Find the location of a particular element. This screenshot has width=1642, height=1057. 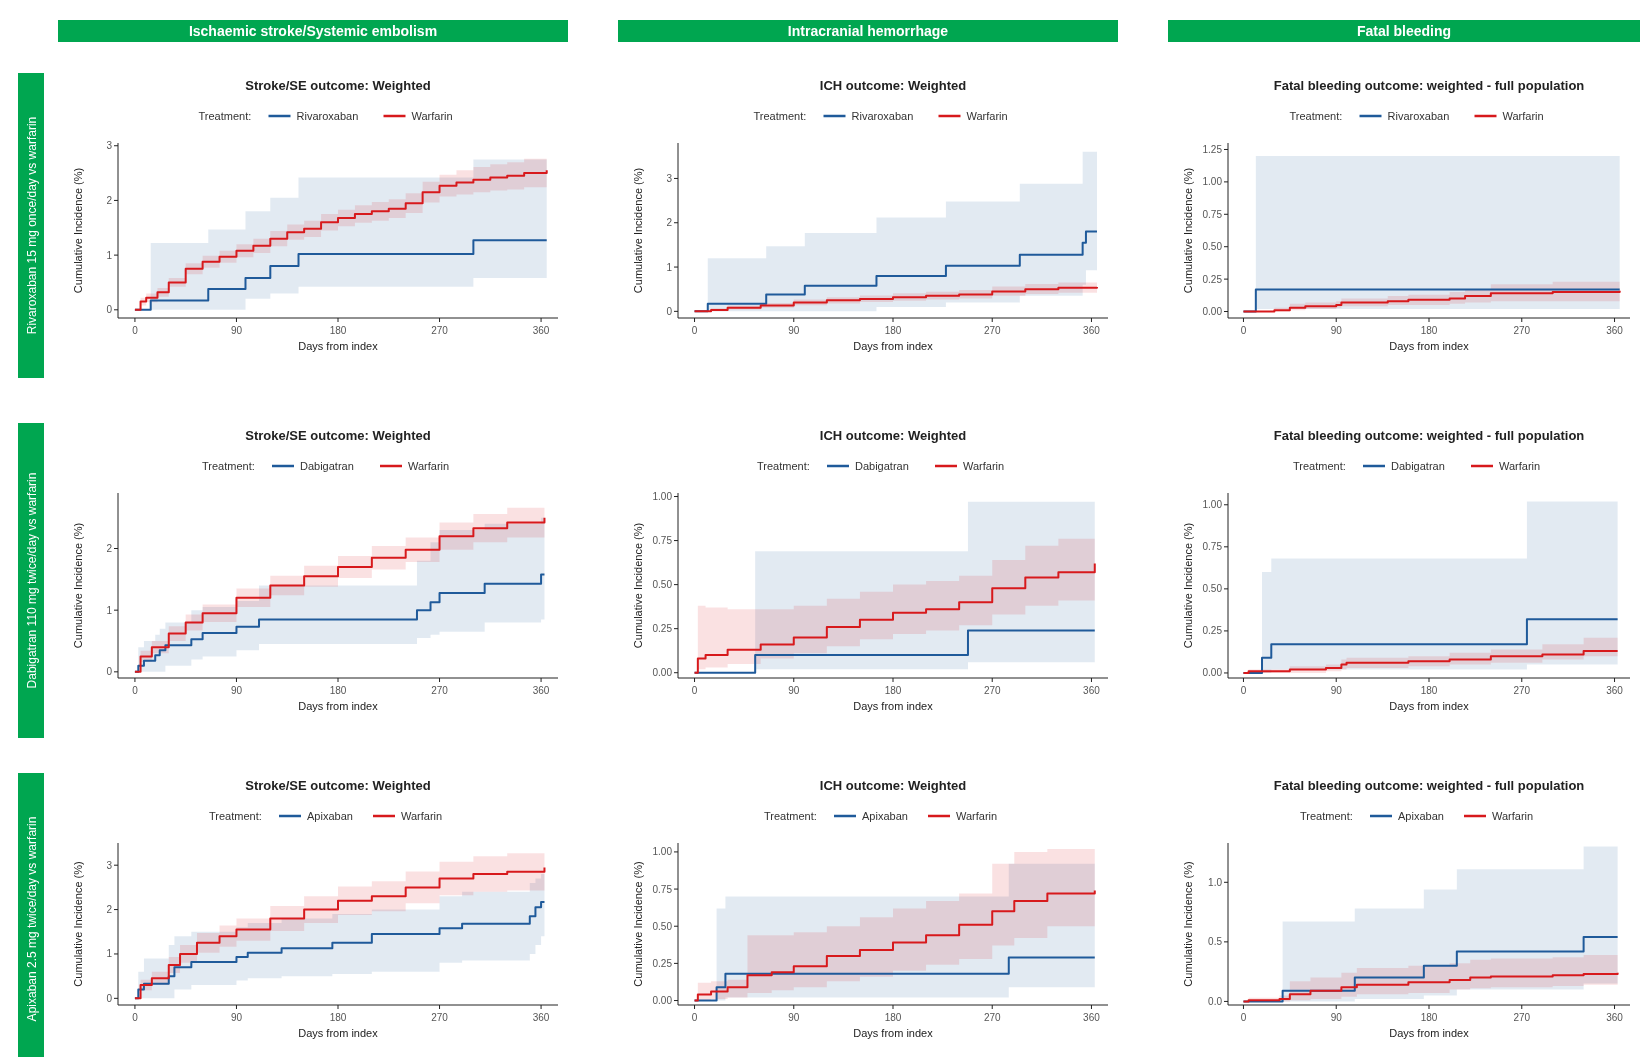

text: Apixaban 2.5 mg twice/day vs warfarin is located at coordinates (32, 919).